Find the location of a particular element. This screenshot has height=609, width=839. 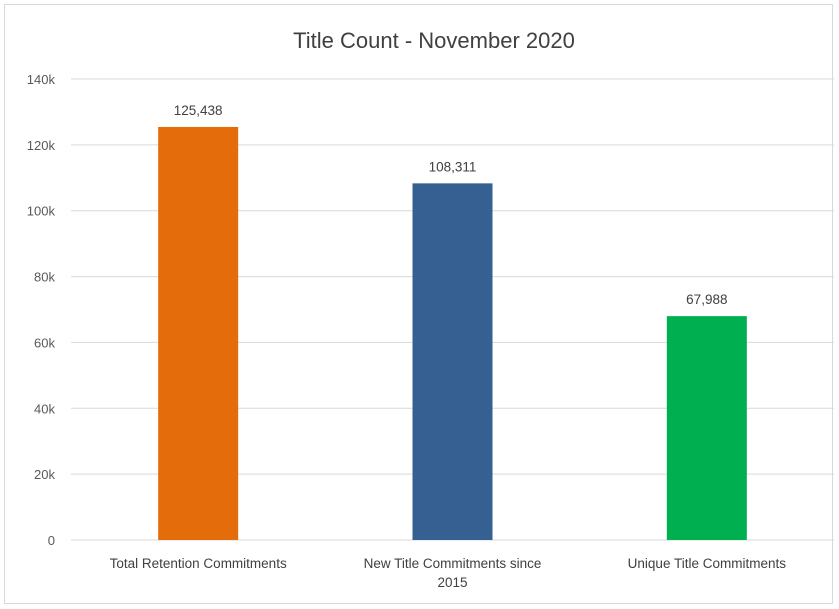

x-category-label: Unique Title Commitments is located at coordinates (707, 563).